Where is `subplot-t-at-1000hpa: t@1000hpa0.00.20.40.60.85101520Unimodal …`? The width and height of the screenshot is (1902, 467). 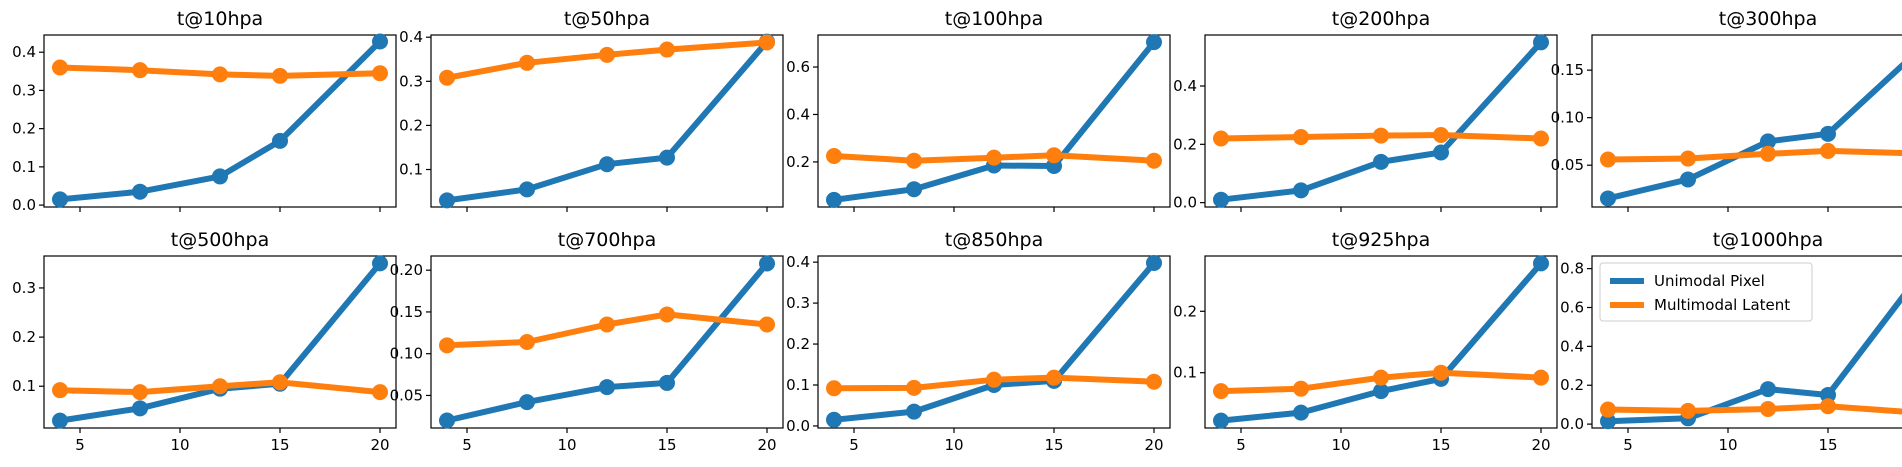 subplot-t-at-1000hpa: t@1000hpa0.00.20.40.60.85101520Unimodal … is located at coordinates (1731, 341).